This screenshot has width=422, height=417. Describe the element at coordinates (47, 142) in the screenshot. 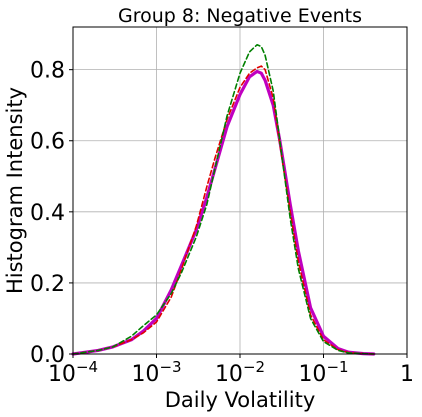

I see `y-tick-label: 0.6` at that location.